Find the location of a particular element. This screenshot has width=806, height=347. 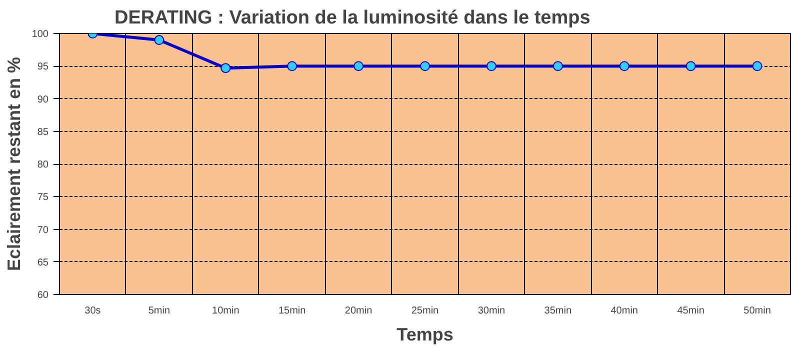

x-tick-label: 30s is located at coordinates (92, 311).